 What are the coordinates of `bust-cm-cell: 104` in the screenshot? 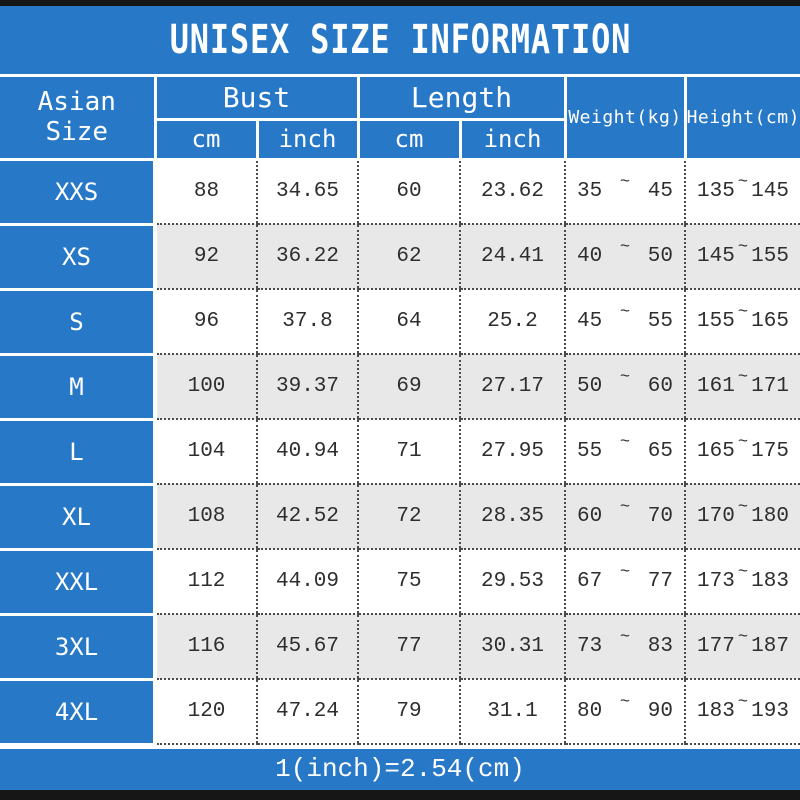 It's located at (206, 452).